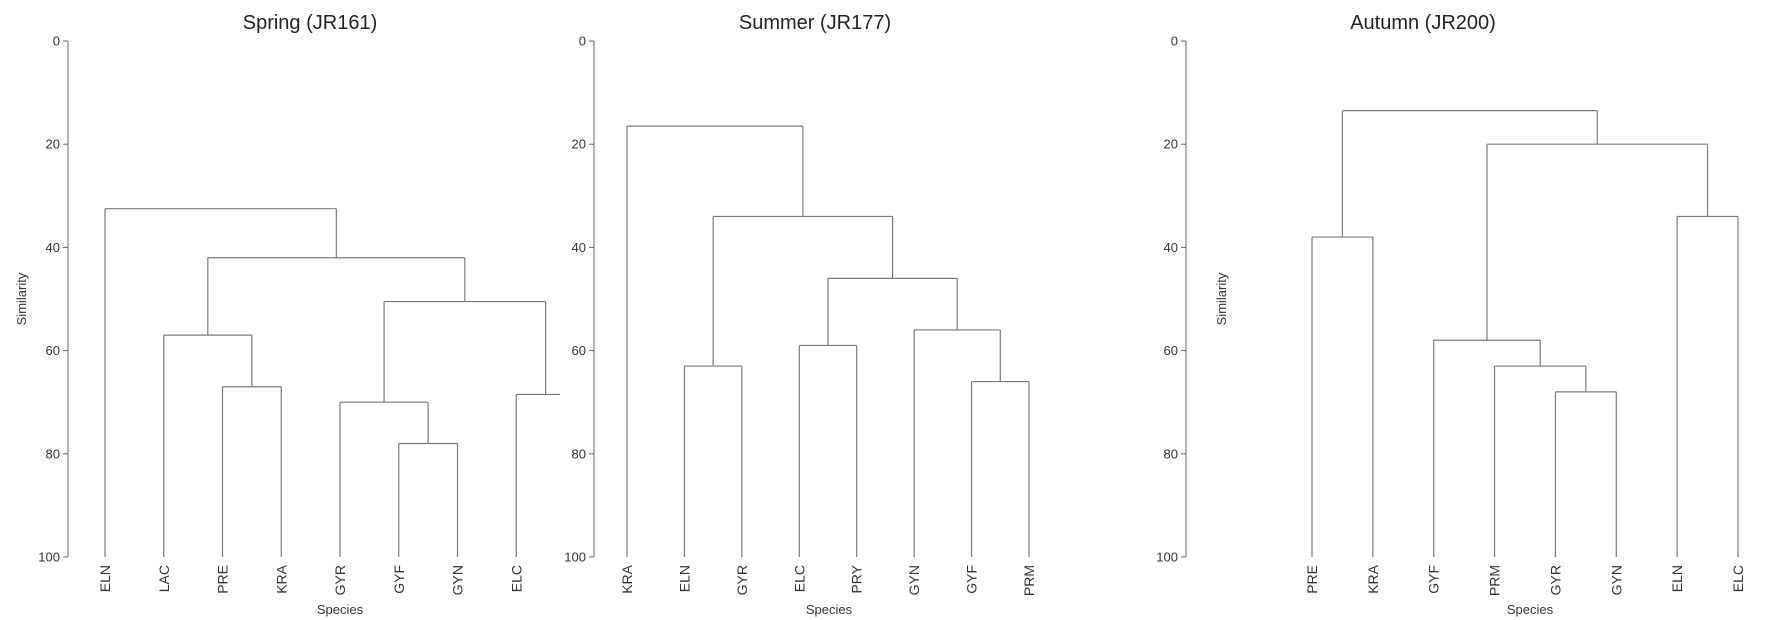 The width and height of the screenshot is (1784, 620). I want to click on leaf-label: PRY, so click(857, 578).